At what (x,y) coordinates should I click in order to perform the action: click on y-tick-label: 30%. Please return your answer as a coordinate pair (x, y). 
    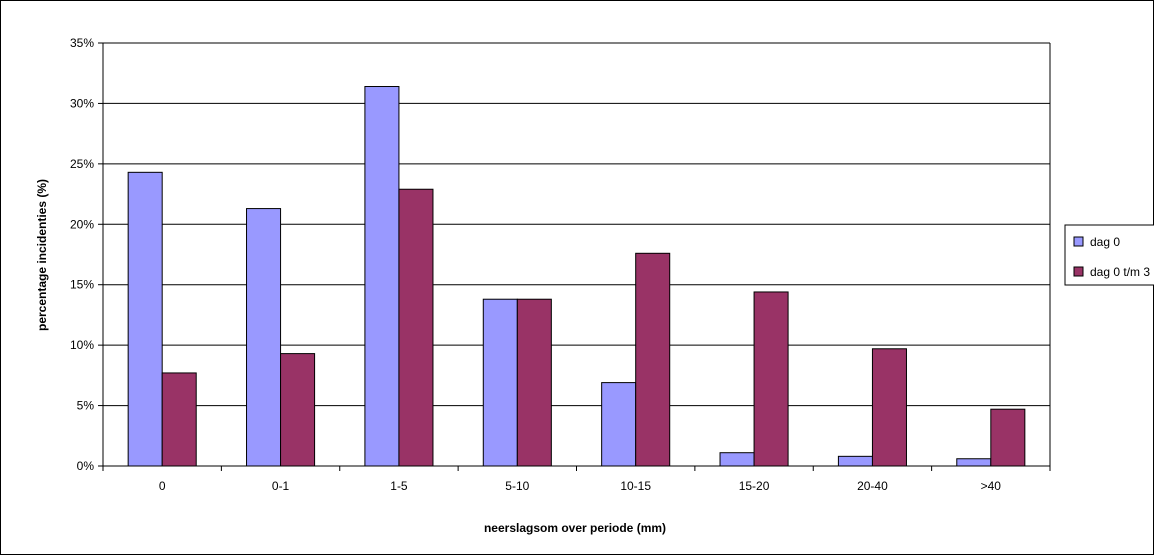
    Looking at the image, I should click on (82, 103).